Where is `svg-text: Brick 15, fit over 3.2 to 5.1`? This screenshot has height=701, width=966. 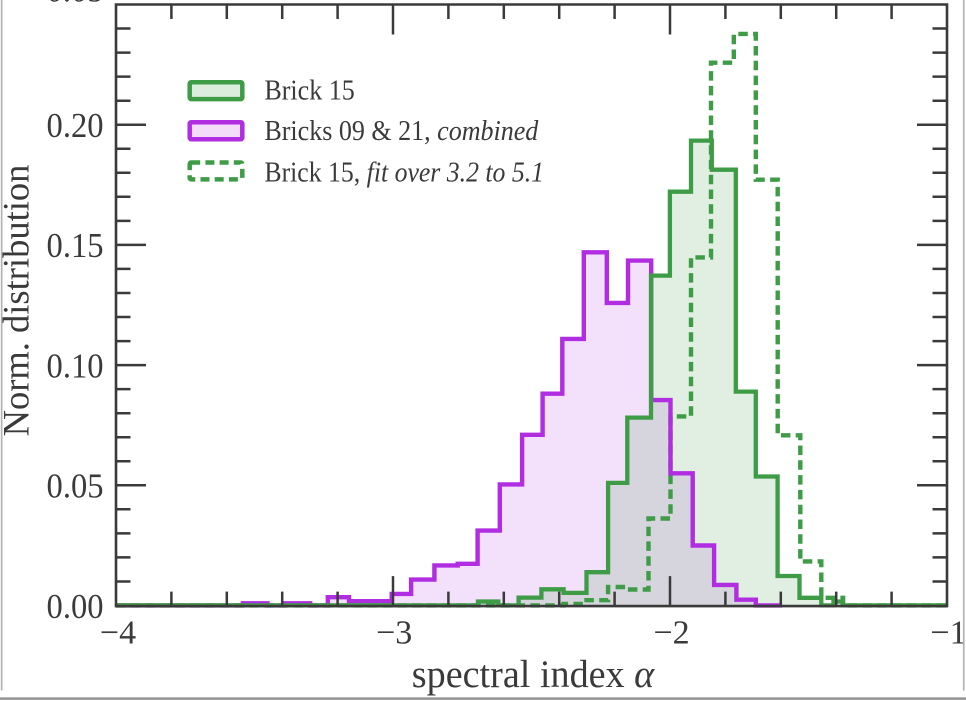
svg-text: Brick 15, fit over 3.2 to 5.1 is located at coordinates (404, 172).